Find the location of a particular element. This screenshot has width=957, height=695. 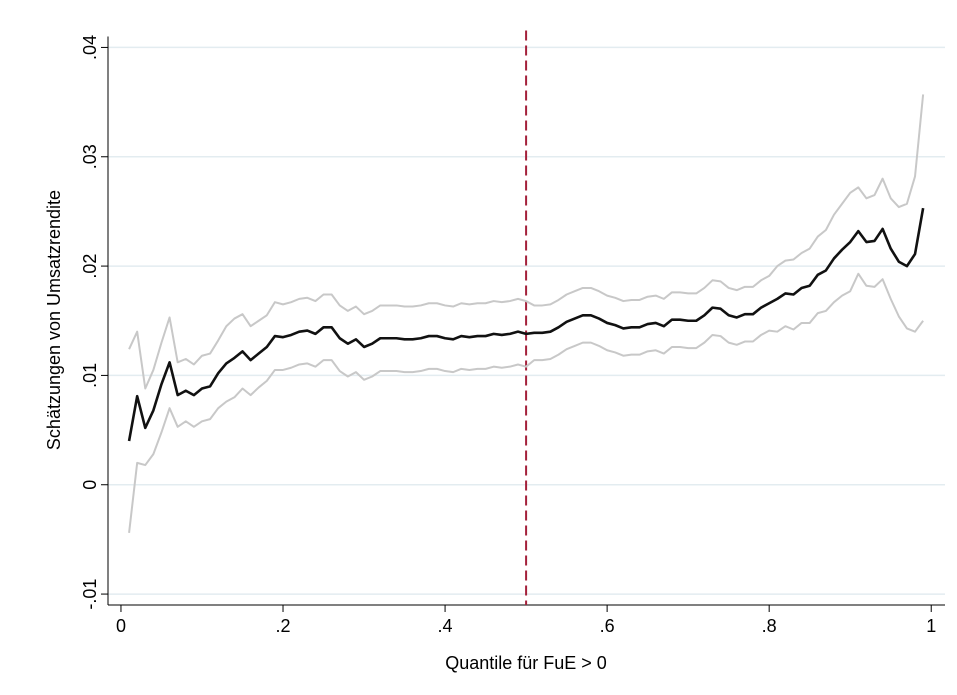

x-tick-label: .8 is located at coordinates (769, 626).